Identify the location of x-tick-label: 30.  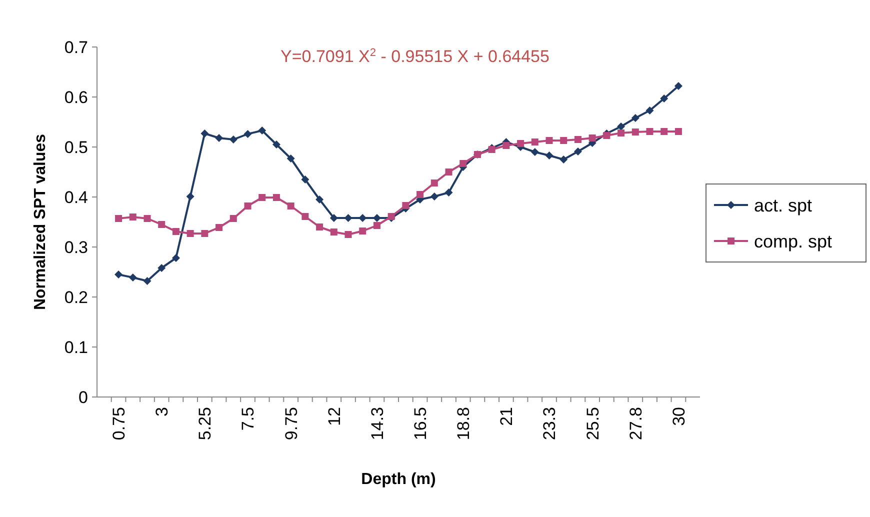
(678, 416).